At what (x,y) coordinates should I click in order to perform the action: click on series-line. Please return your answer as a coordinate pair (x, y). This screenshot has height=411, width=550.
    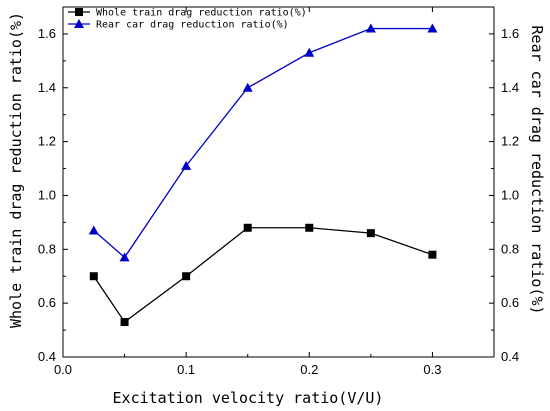
    Looking at the image, I should click on (263, 275).